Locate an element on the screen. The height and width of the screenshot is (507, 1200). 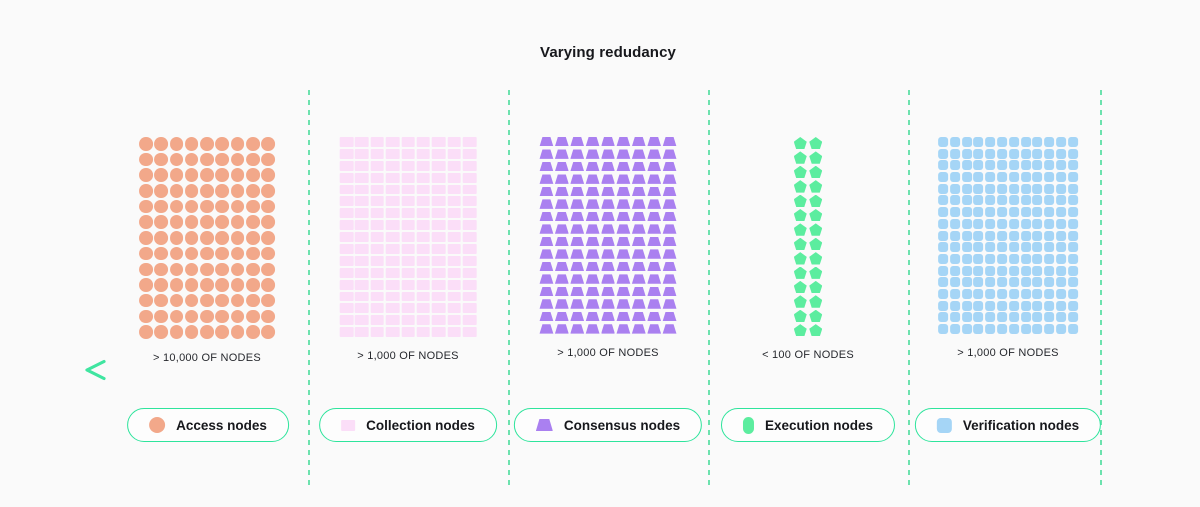
execution-node-grid is located at coordinates (808, 237).